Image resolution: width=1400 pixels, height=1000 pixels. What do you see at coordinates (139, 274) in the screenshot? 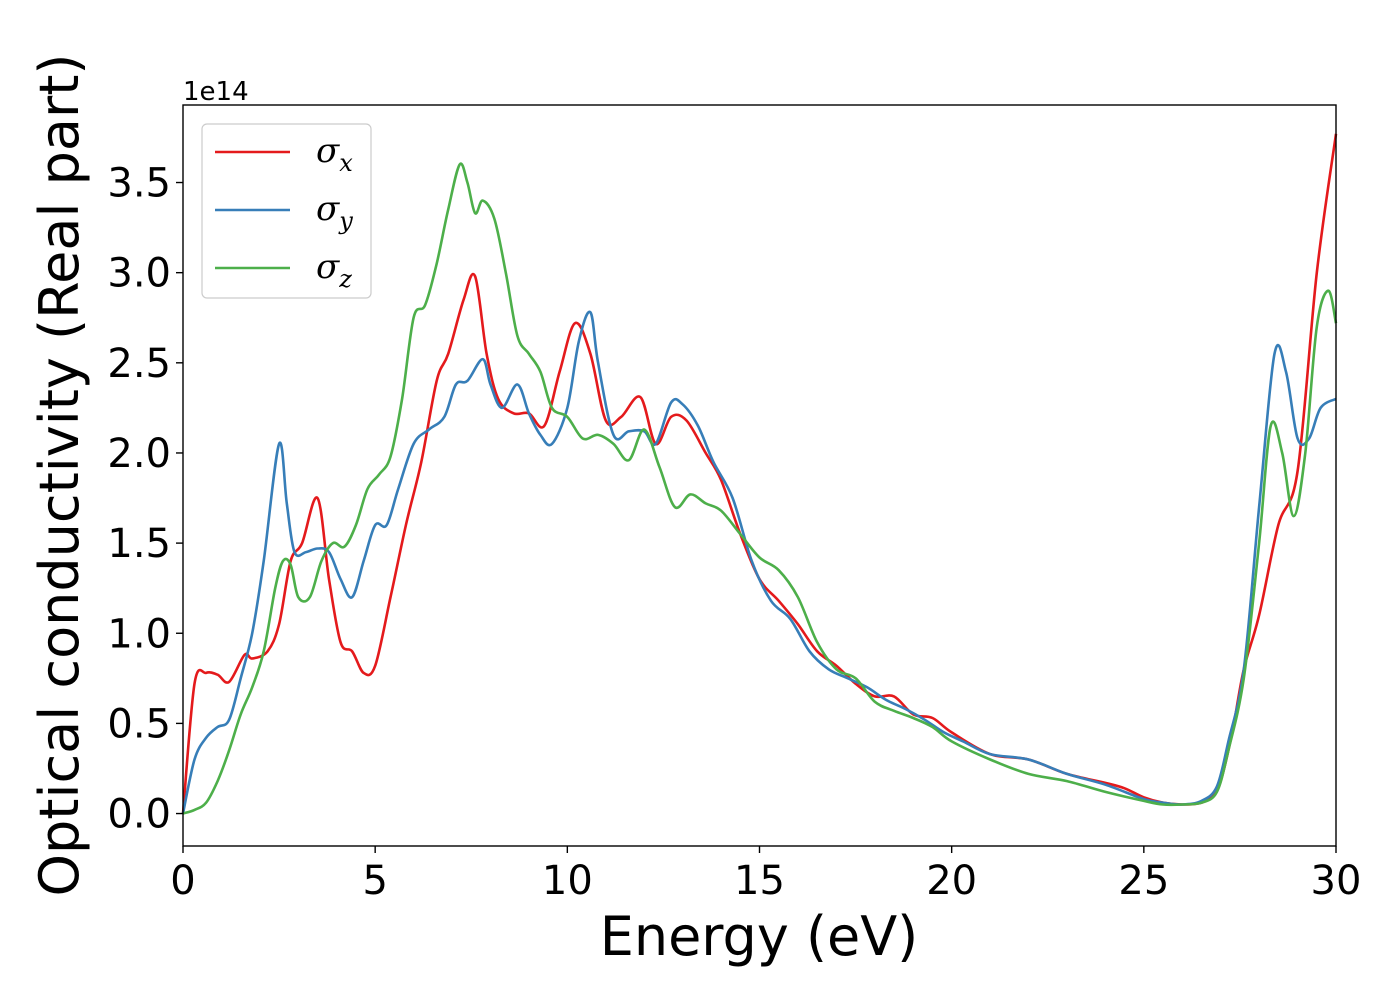
I see `y-tick-label: 3.0` at bounding box center [139, 274].